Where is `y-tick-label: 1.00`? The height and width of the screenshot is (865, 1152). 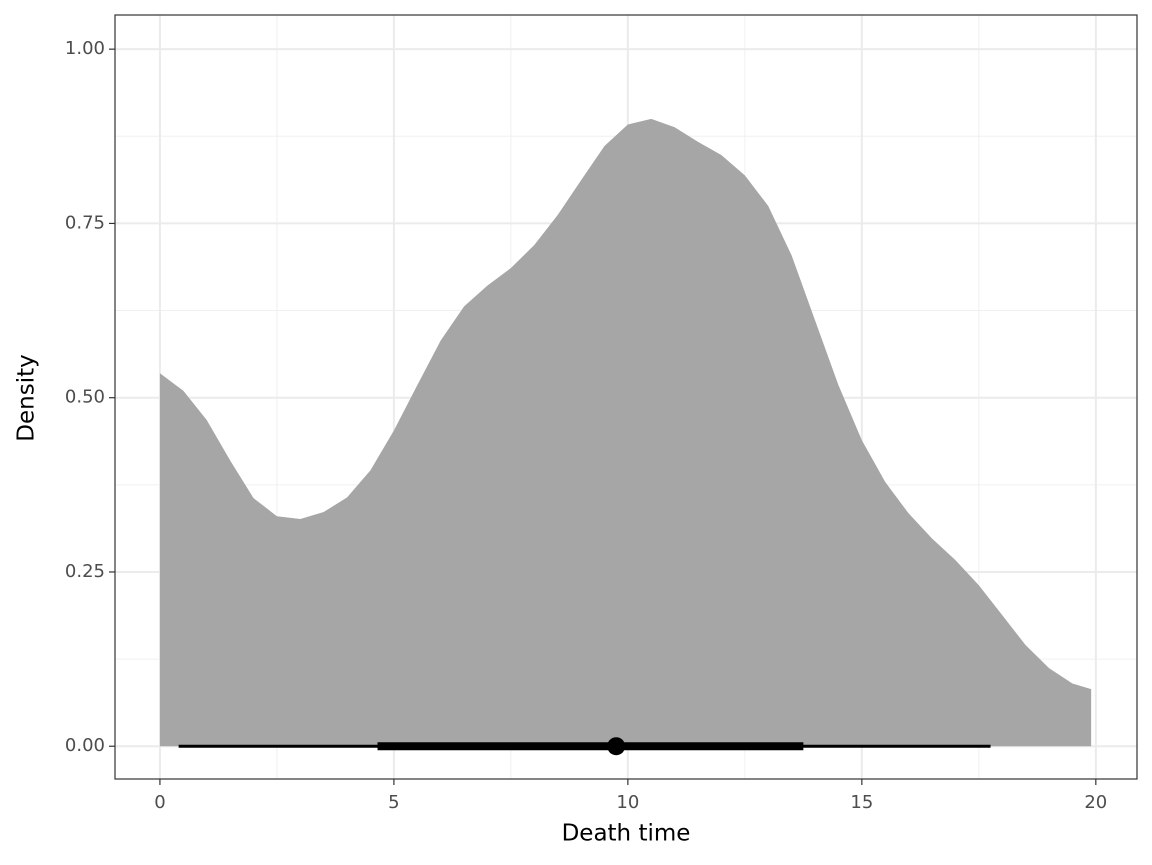 y-tick-label: 1.00 is located at coordinates (85, 48).